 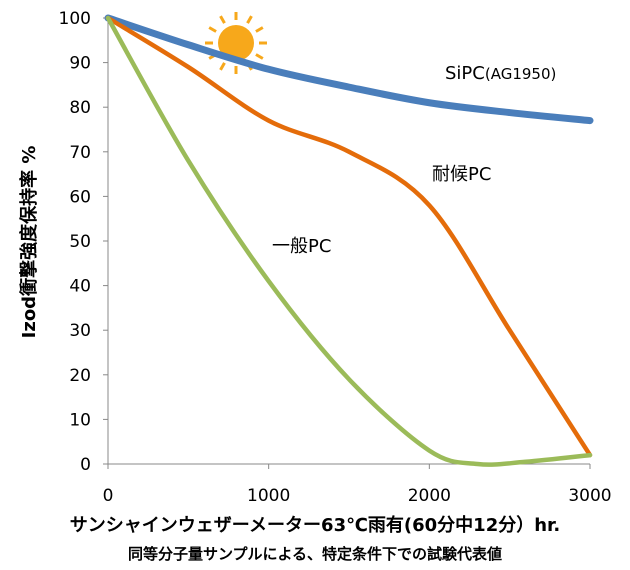 I want to click on series-label-sipc-sub: (AG1950), so click(x=521, y=74).